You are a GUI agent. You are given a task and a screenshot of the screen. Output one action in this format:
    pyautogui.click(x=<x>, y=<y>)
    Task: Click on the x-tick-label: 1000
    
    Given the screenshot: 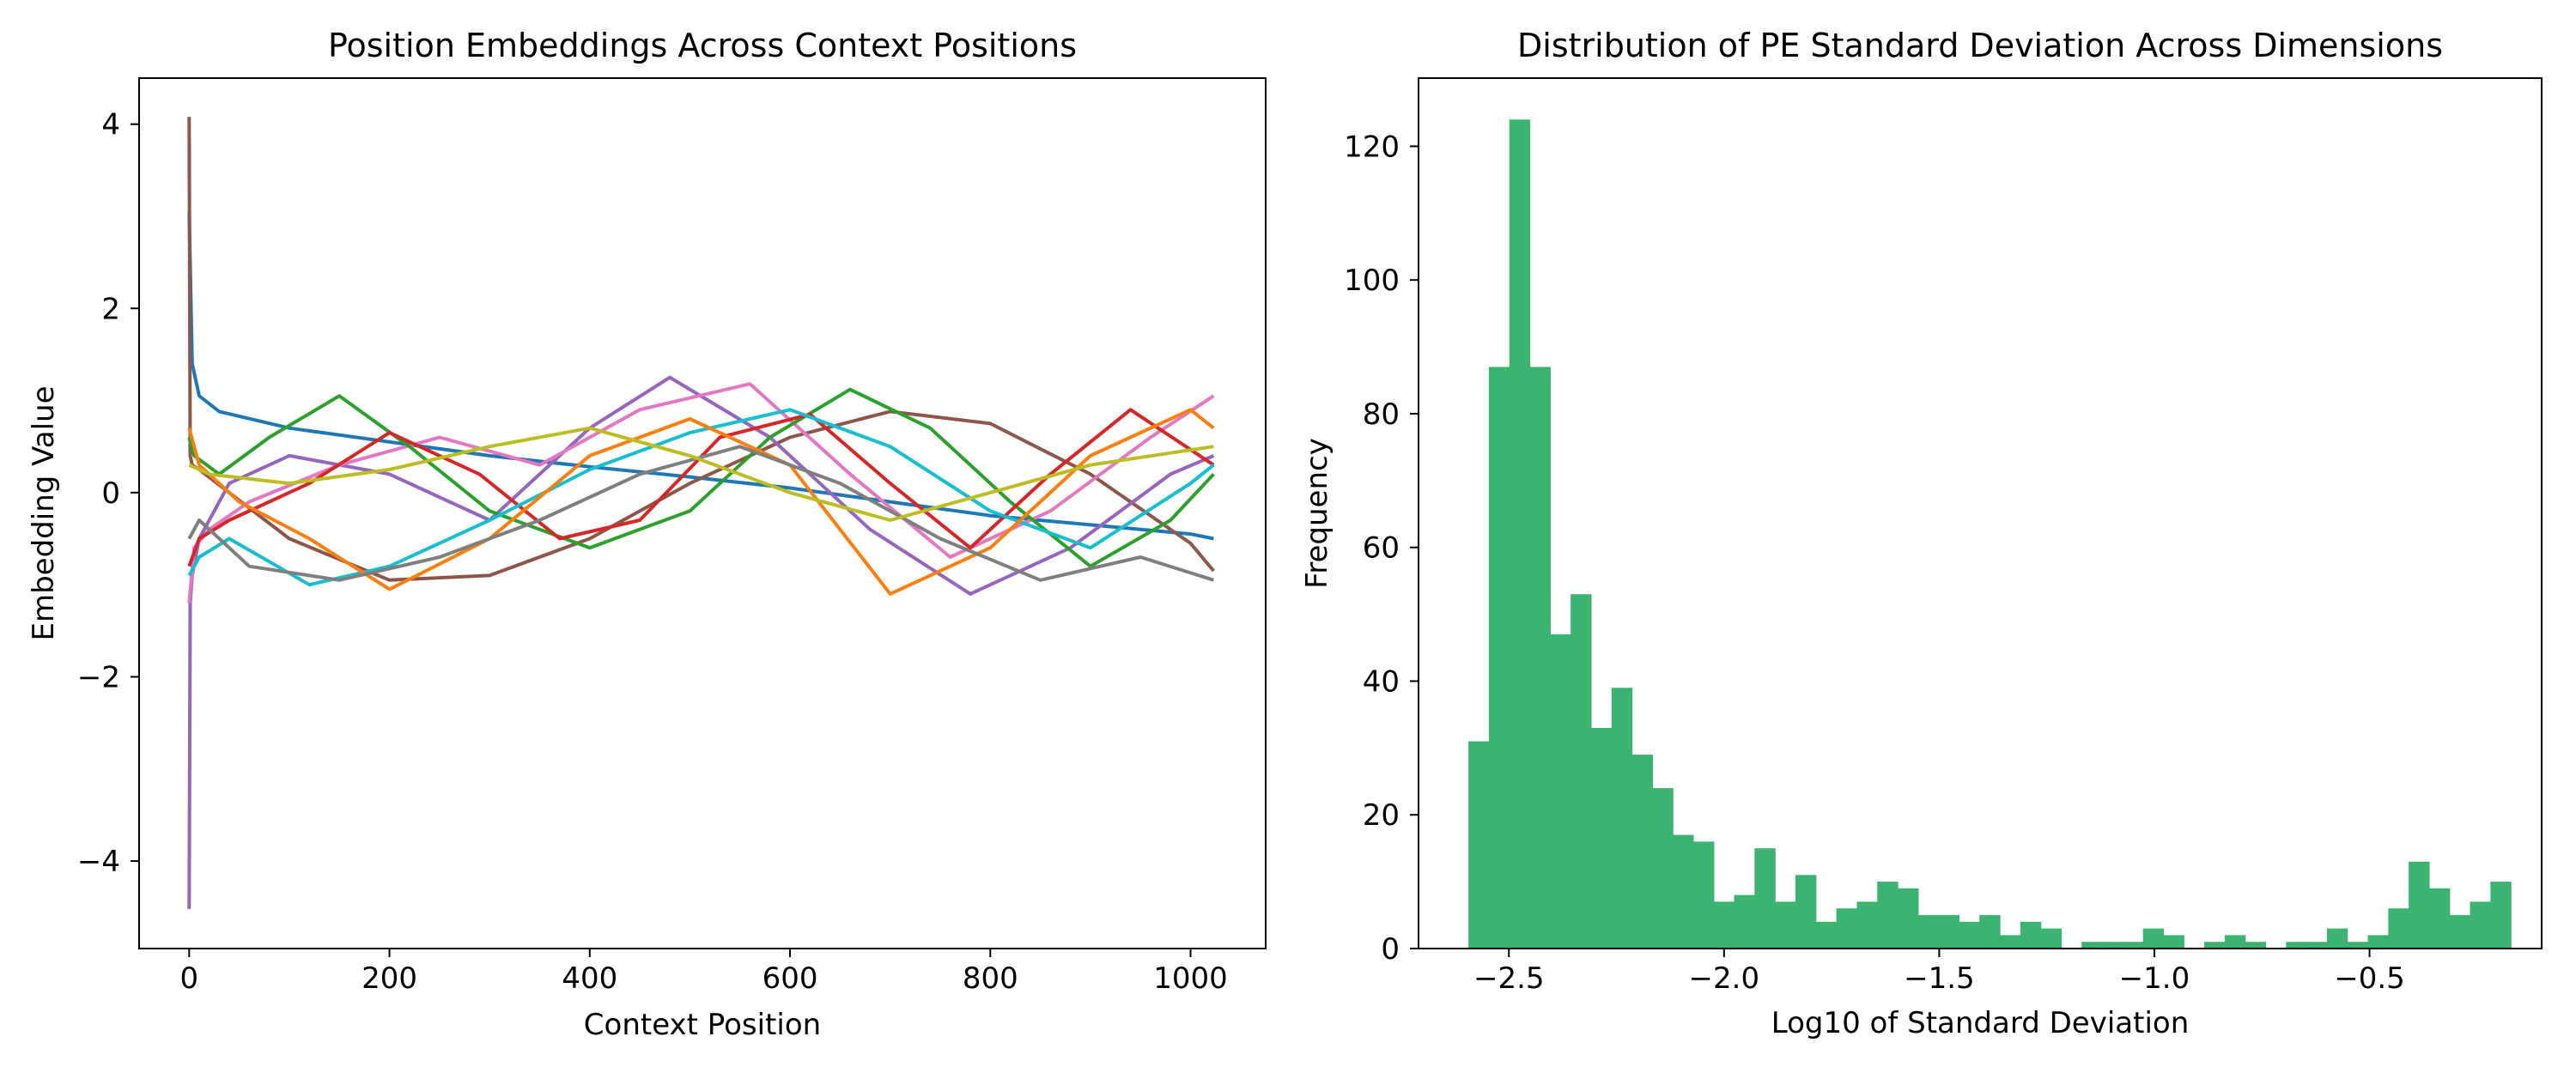 What is the action you would take?
    pyautogui.click(x=1191, y=979)
    